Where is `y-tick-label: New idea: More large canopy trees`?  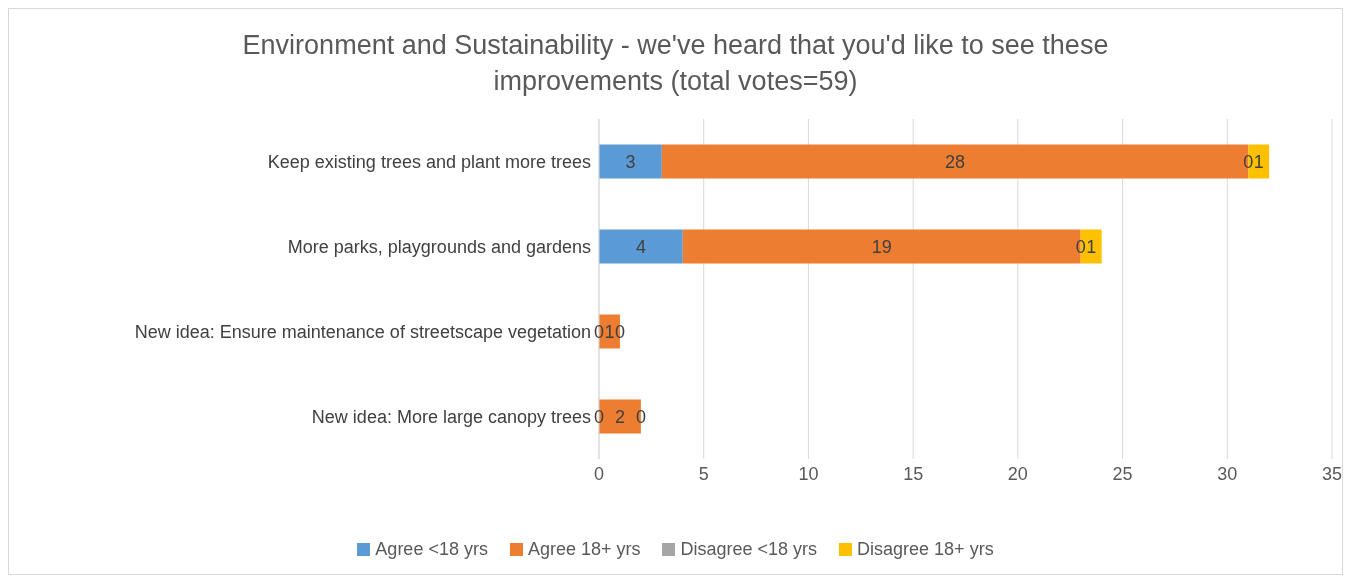
y-tick-label: New idea: More large canopy trees is located at coordinates (451, 416).